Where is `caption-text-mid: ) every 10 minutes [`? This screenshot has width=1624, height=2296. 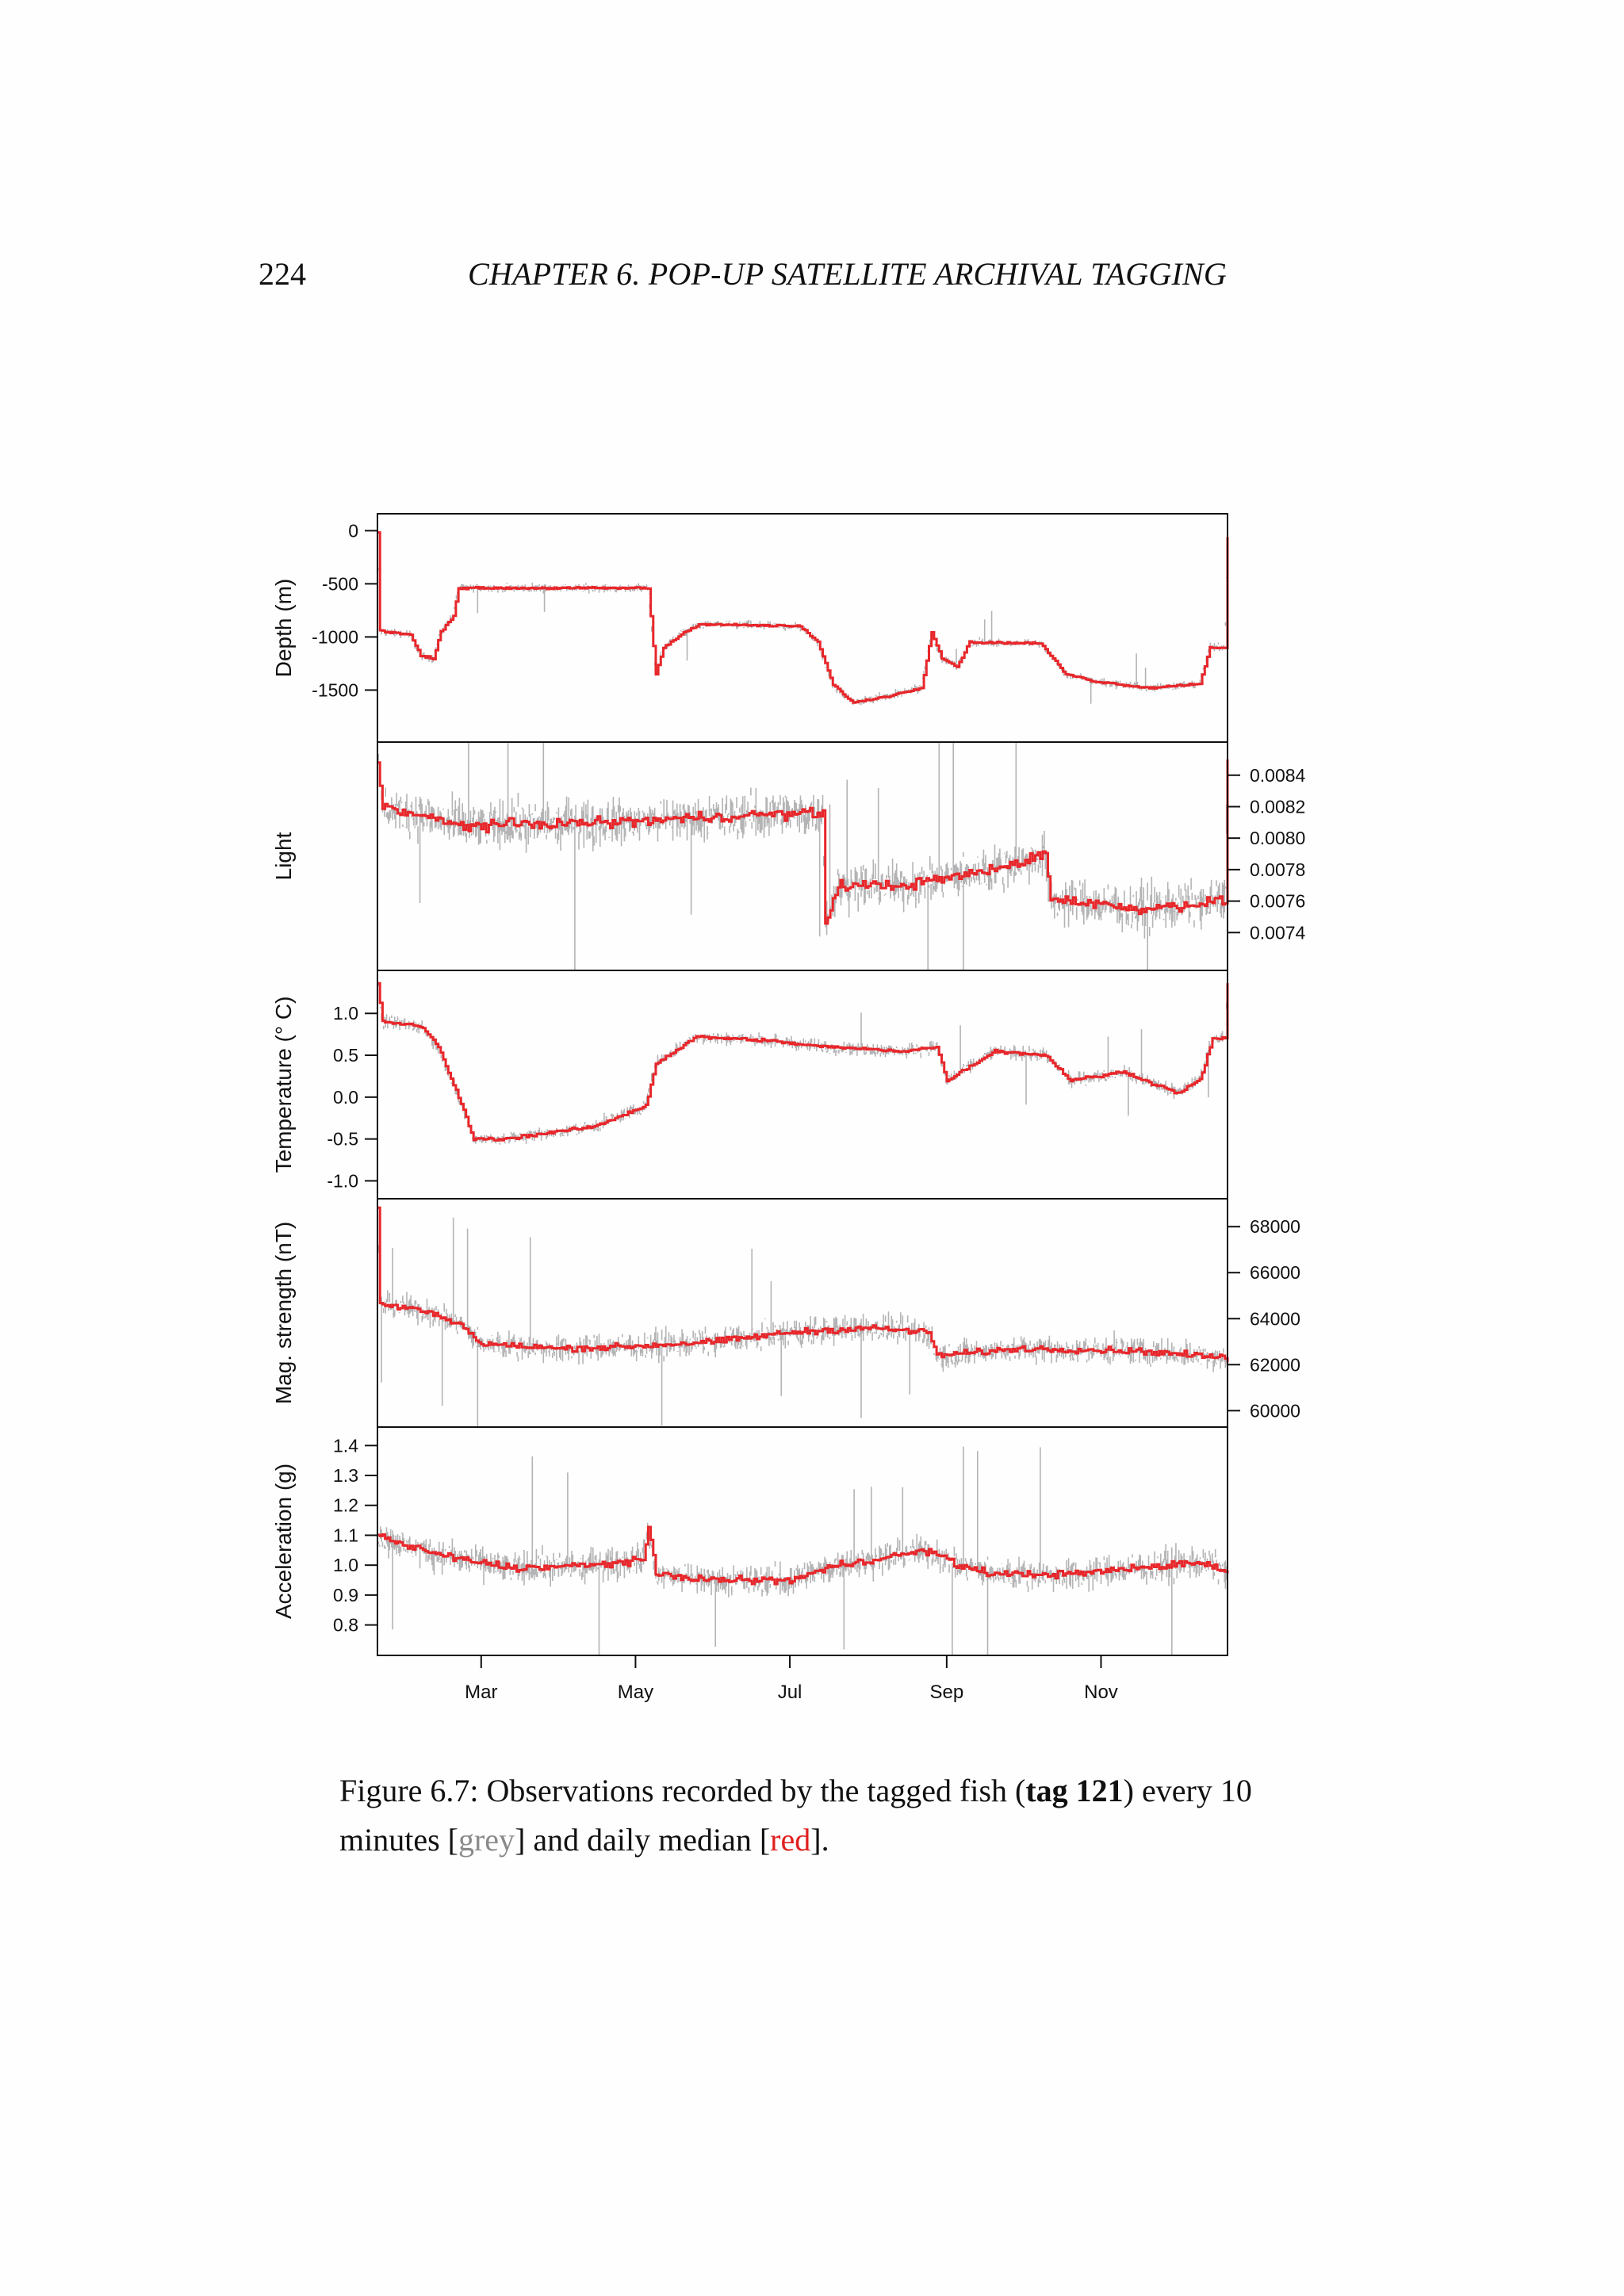
caption-text-mid: ) every 10 minutes [ is located at coordinates (795, 1816).